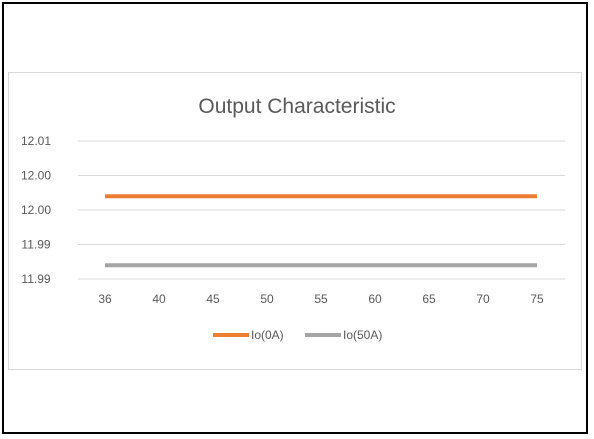 Image resolution: width=594 pixels, height=439 pixels. I want to click on x-tick-label: 70, so click(483, 299).